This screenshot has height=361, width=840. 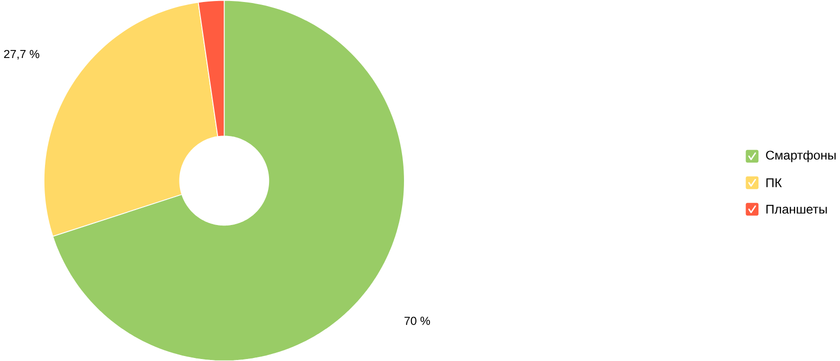 I want to click on legend-label: Смартфоны, so click(x=801, y=156).